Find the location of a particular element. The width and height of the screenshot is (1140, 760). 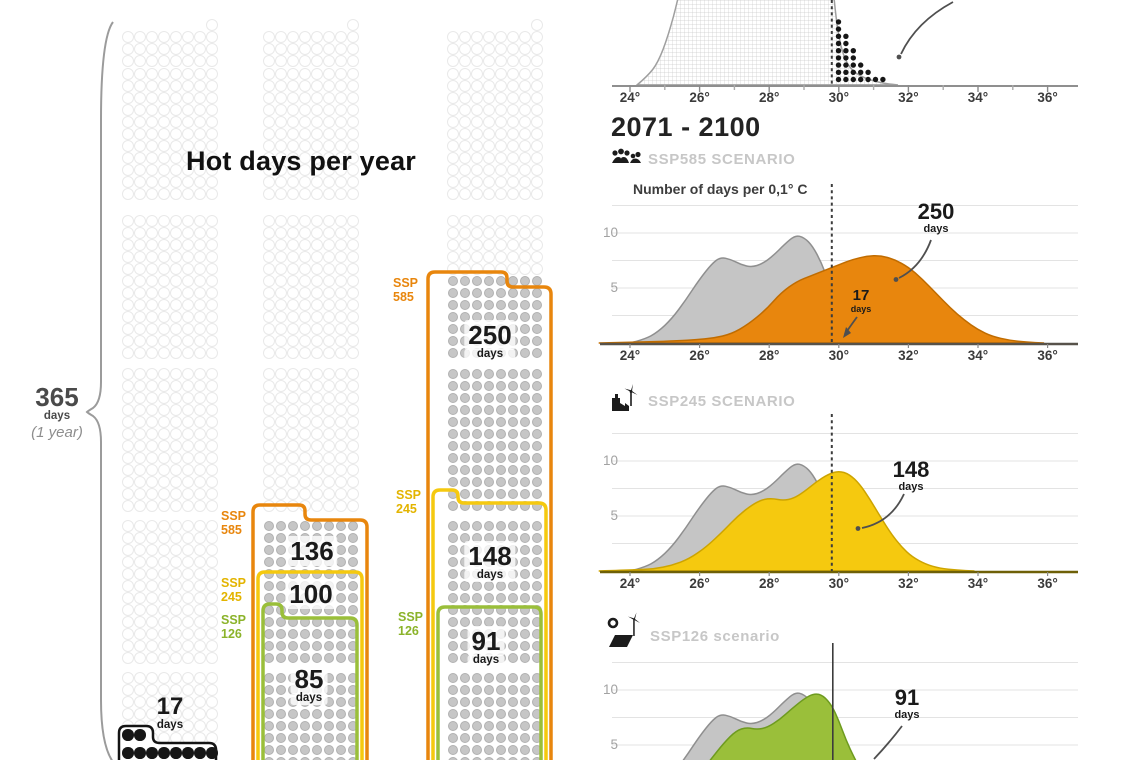

ssp-tag-line1: SSP is located at coordinates (411, 617).